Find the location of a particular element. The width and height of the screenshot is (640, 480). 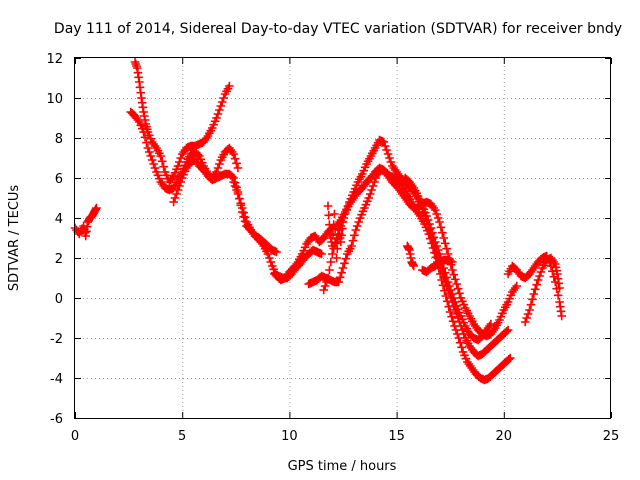

y-tick-label: -2 is located at coordinates (56, 339).